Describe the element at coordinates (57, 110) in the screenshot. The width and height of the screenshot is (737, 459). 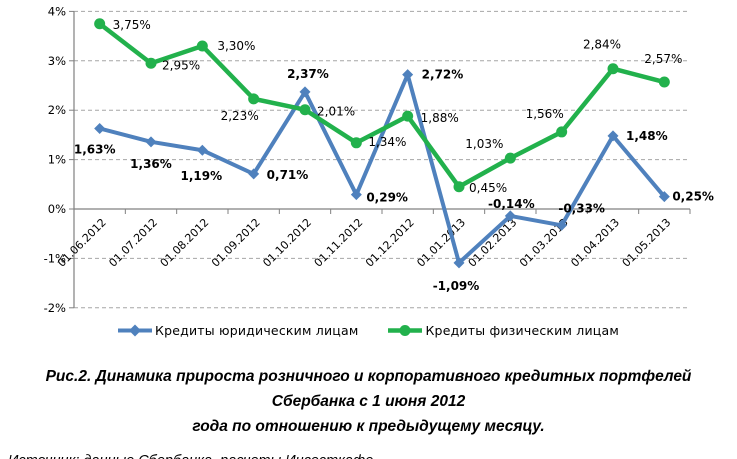
I see `y-tick-label: 2%` at that location.